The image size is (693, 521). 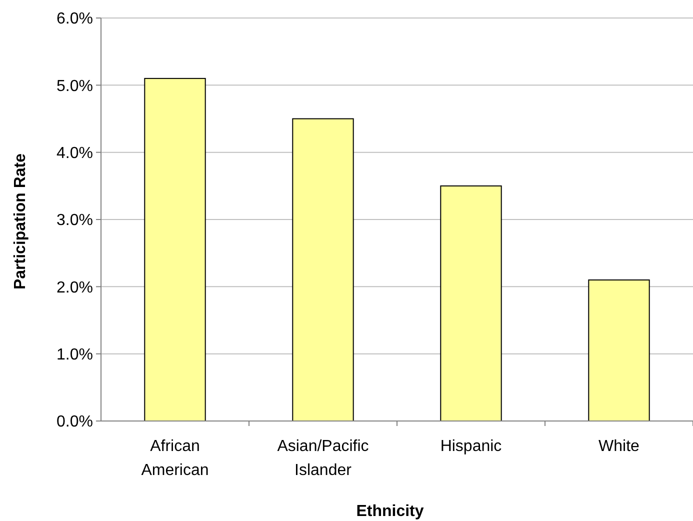 I want to click on x-tick-label: Asian/Pacific Islander, so click(x=323, y=458).